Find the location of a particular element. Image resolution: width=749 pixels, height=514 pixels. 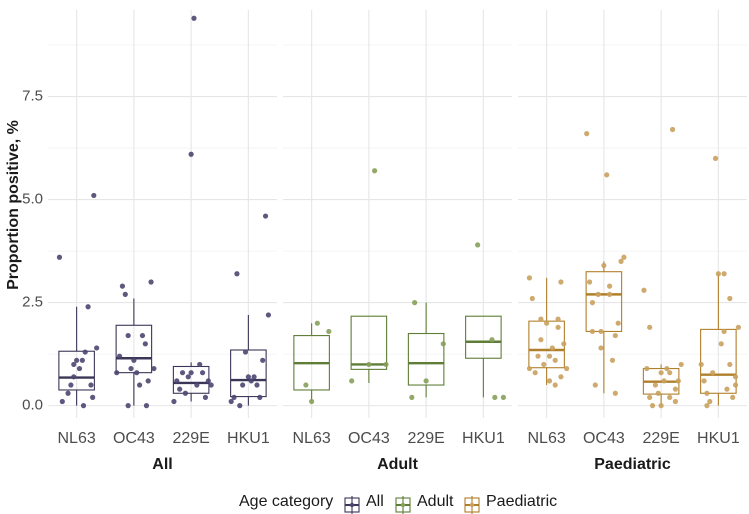

panel-adult is located at coordinates (400, 286).